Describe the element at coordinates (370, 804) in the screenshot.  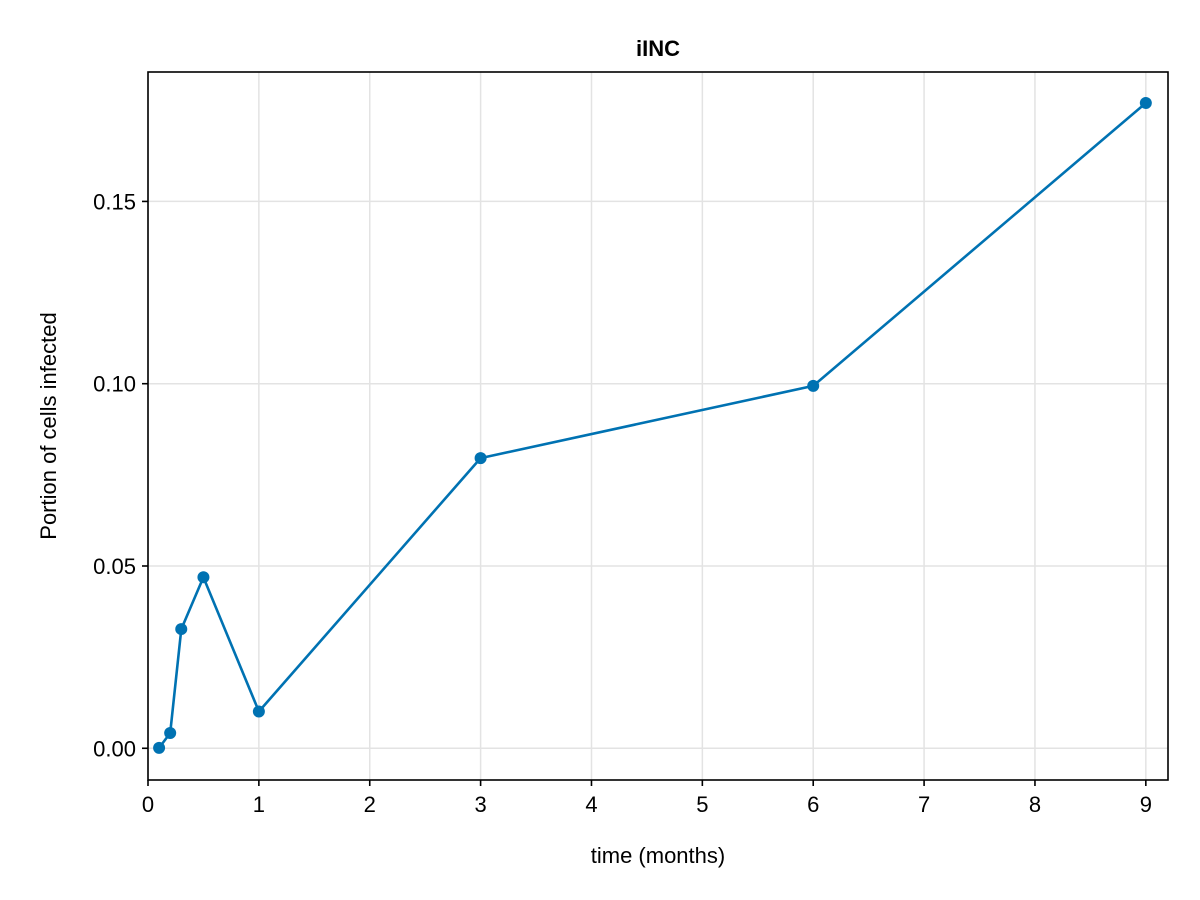
I see `x-tick-label: 2` at that location.